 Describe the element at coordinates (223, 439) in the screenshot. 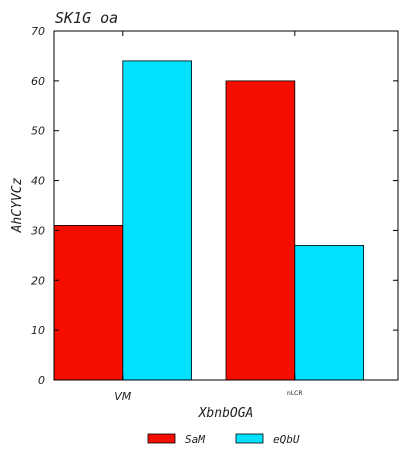

I see `legend: SaM eQbU` at that location.